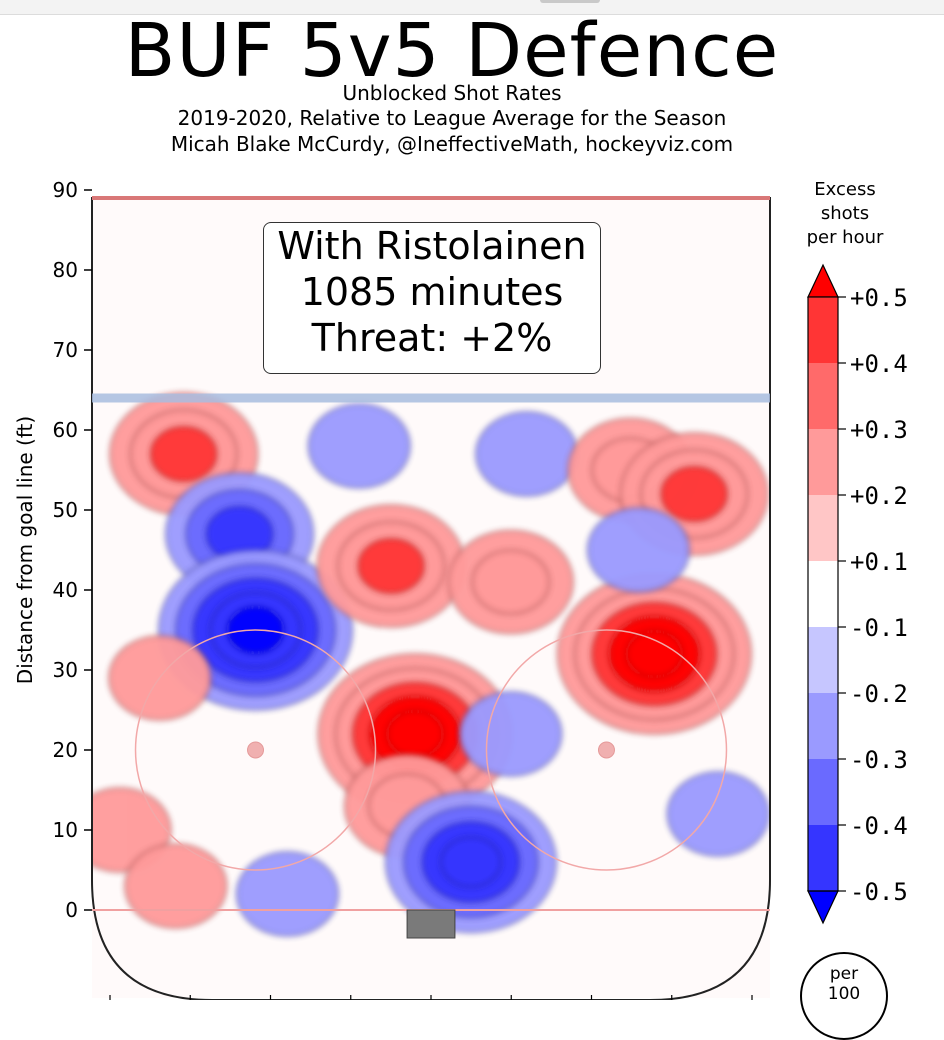 This screenshot has height=1040, width=944. I want to click on colorbar-title-3: per hour, so click(845, 237).